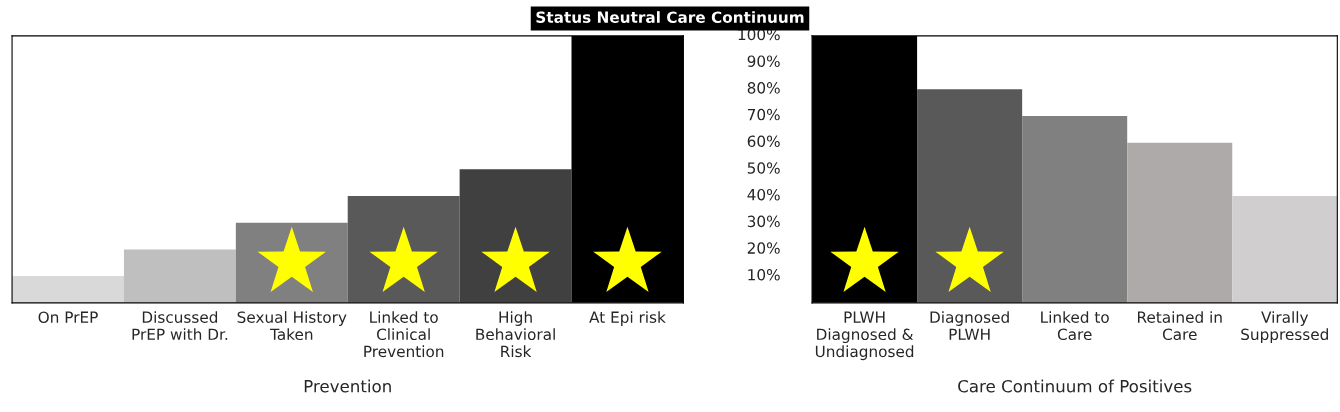 The height and width of the screenshot is (412, 1340). I want to click on y-tick-label: 50%, so click(763, 168).